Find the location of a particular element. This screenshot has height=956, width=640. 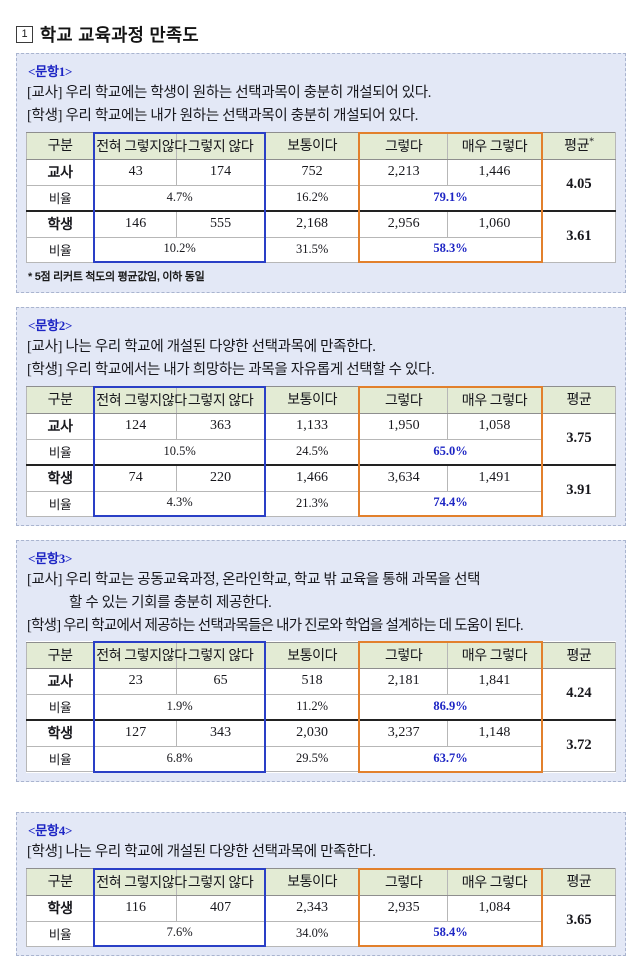

question-number: <문항3> is located at coordinates (50, 558).